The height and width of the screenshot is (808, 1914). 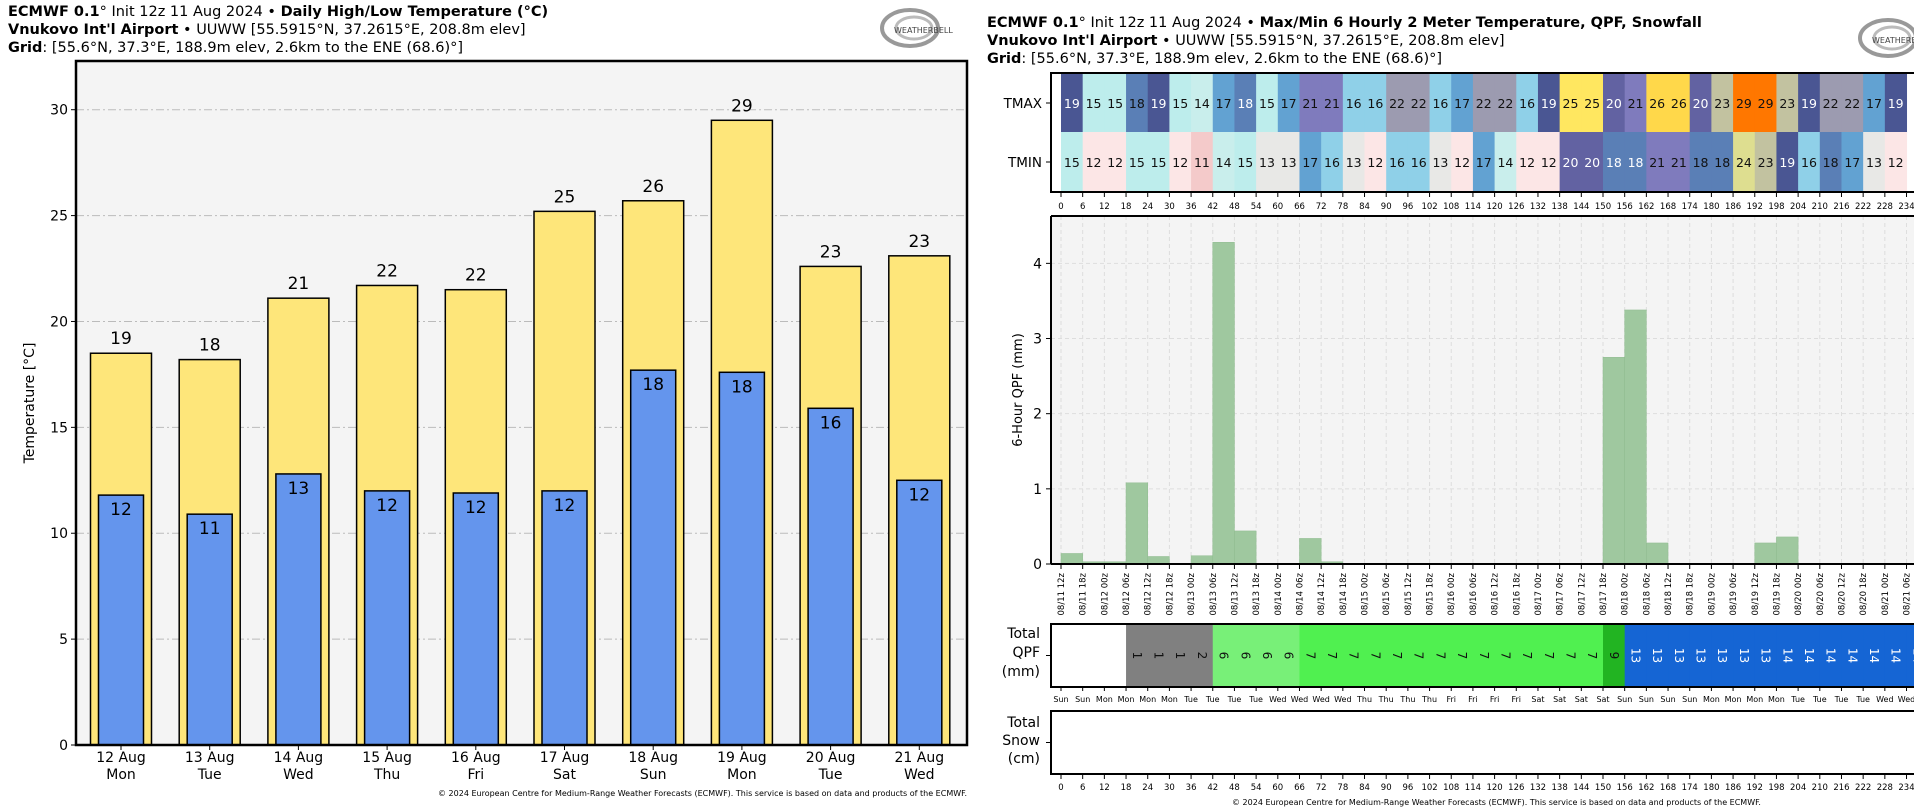 I want to click on x-date-label: 13 Aug, so click(x=210, y=758).